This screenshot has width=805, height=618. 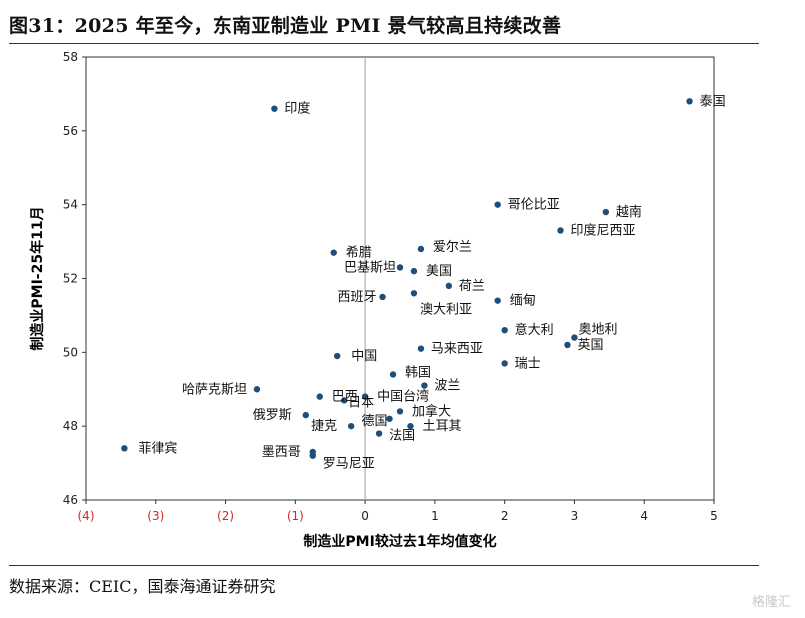 I want to click on x-tick-label: 3, so click(x=575, y=516).